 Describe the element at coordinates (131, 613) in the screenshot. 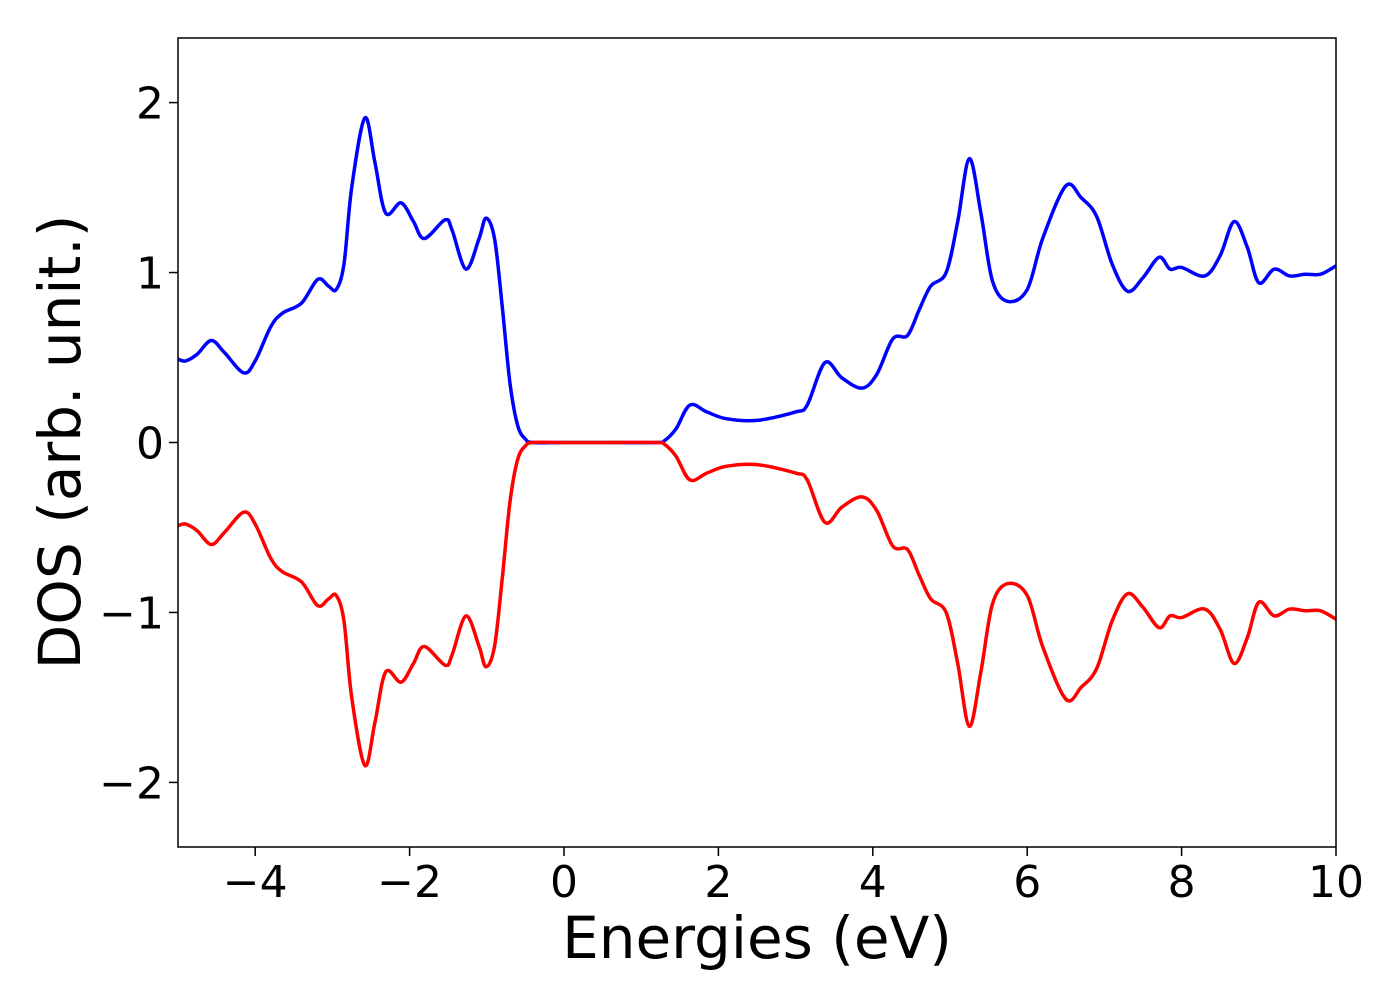

I see `y-tick-label: −1` at that location.